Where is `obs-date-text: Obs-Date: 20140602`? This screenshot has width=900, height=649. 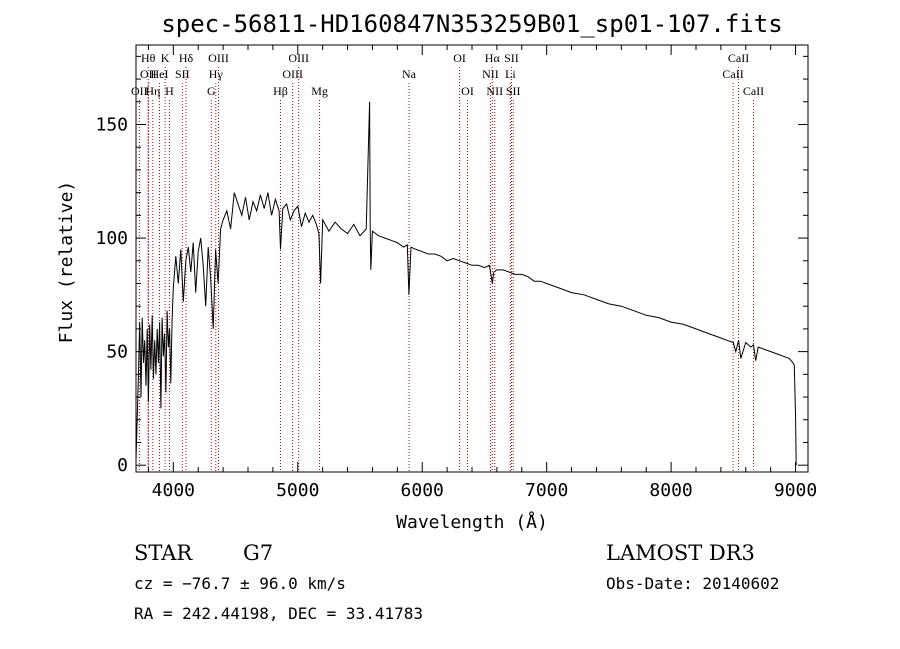
obs-date-text: Obs-Date: 20140602 is located at coordinates (692, 583).